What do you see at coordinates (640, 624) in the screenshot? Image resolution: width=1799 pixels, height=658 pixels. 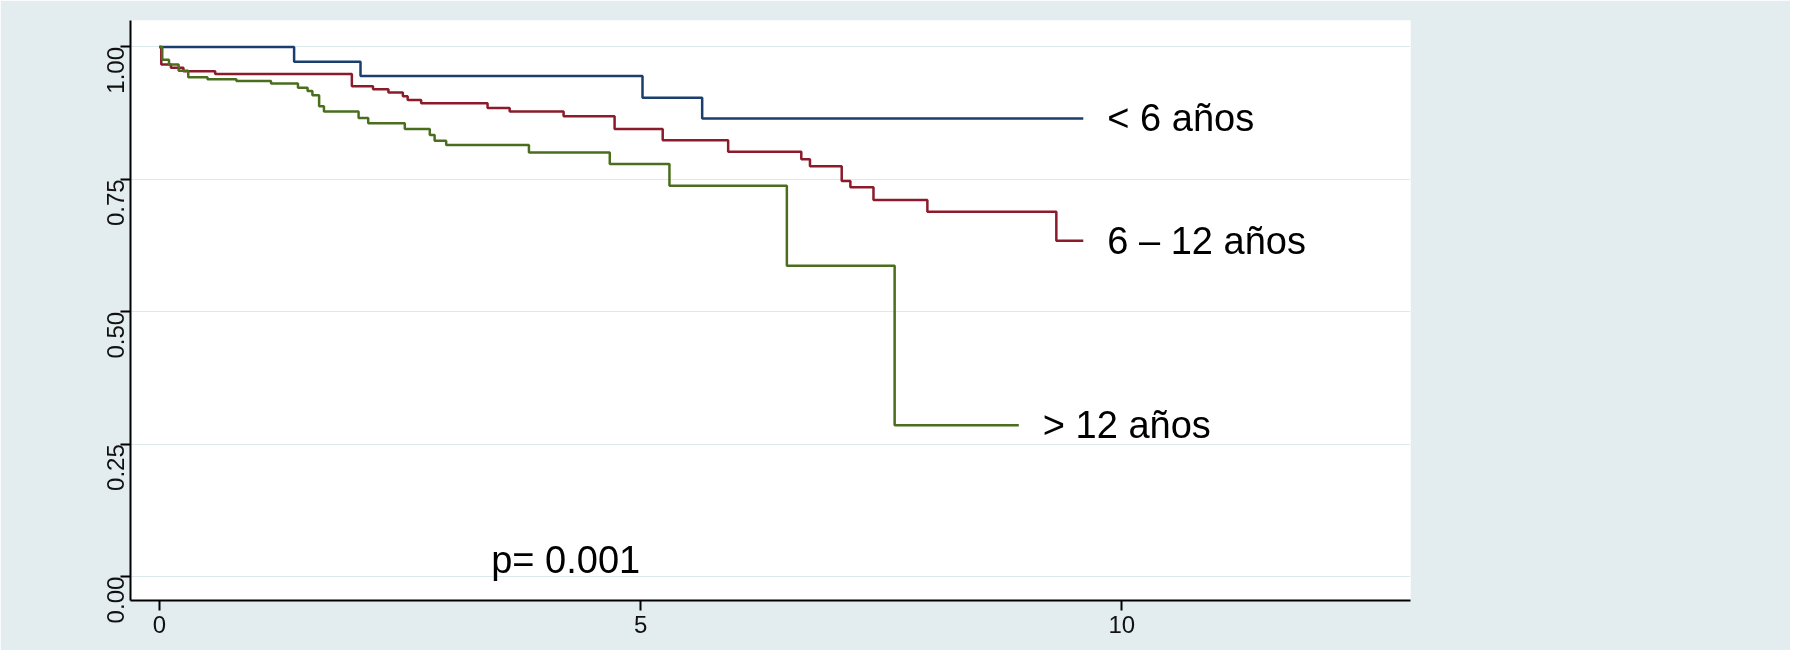 I see `x-tick-label: 5` at bounding box center [640, 624].